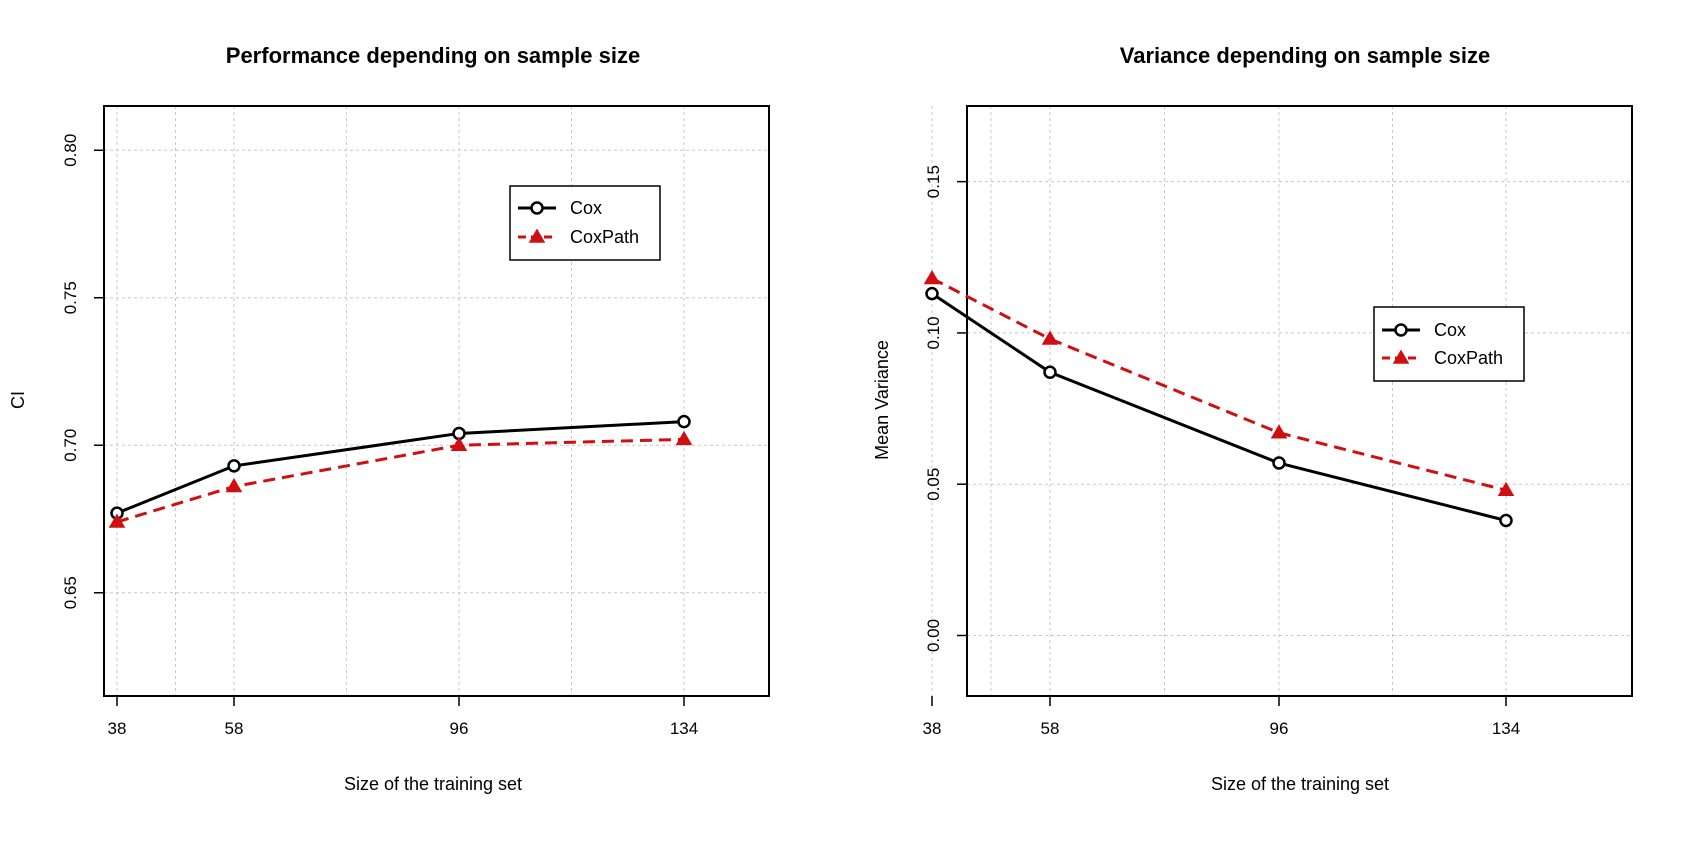  What do you see at coordinates (1305, 55) in the screenshot?
I see `chart-title: Variance depending on sample size` at bounding box center [1305, 55].